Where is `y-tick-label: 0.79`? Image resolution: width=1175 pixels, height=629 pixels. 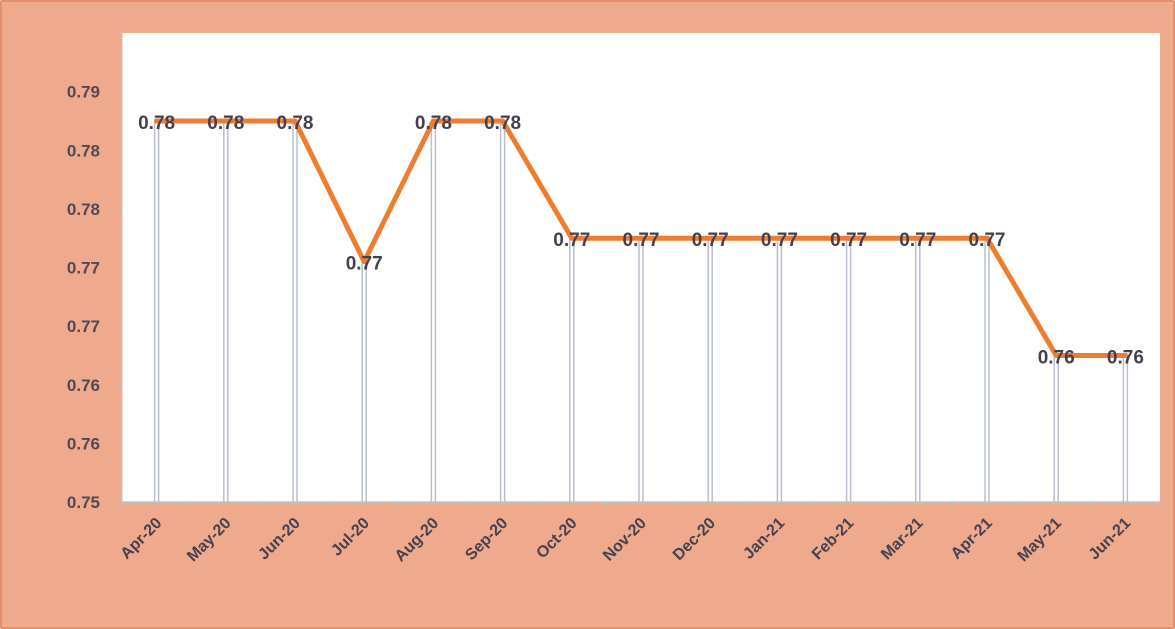 y-tick-label: 0.79 is located at coordinates (83, 92).